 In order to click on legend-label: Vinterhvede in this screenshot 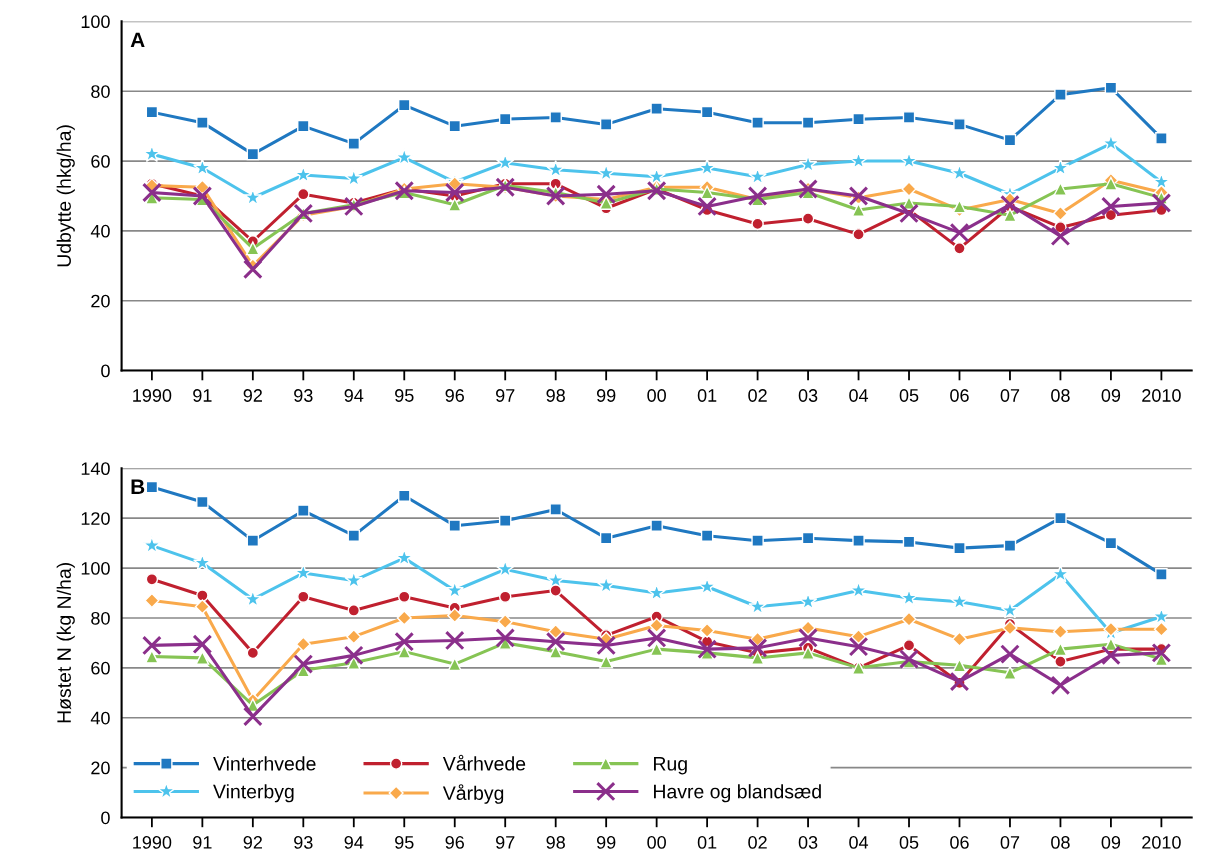, I will do `click(264, 763)`.